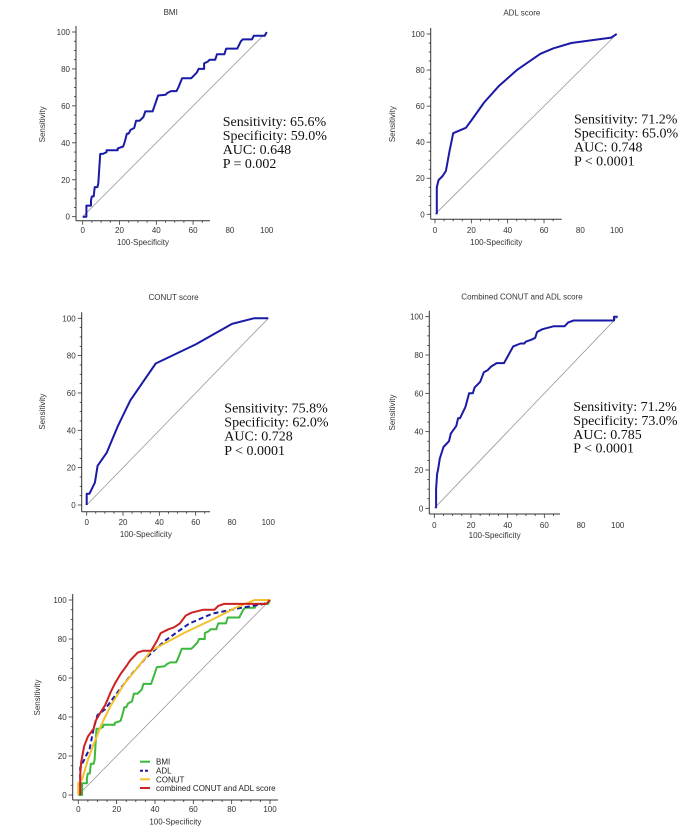 Image resolution: width=685 pixels, height=840 pixels. What do you see at coordinates (276, 409) in the screenshot?
I see `stat-label: Sensitivity: 75.8%` at bounding box center [276, 409].